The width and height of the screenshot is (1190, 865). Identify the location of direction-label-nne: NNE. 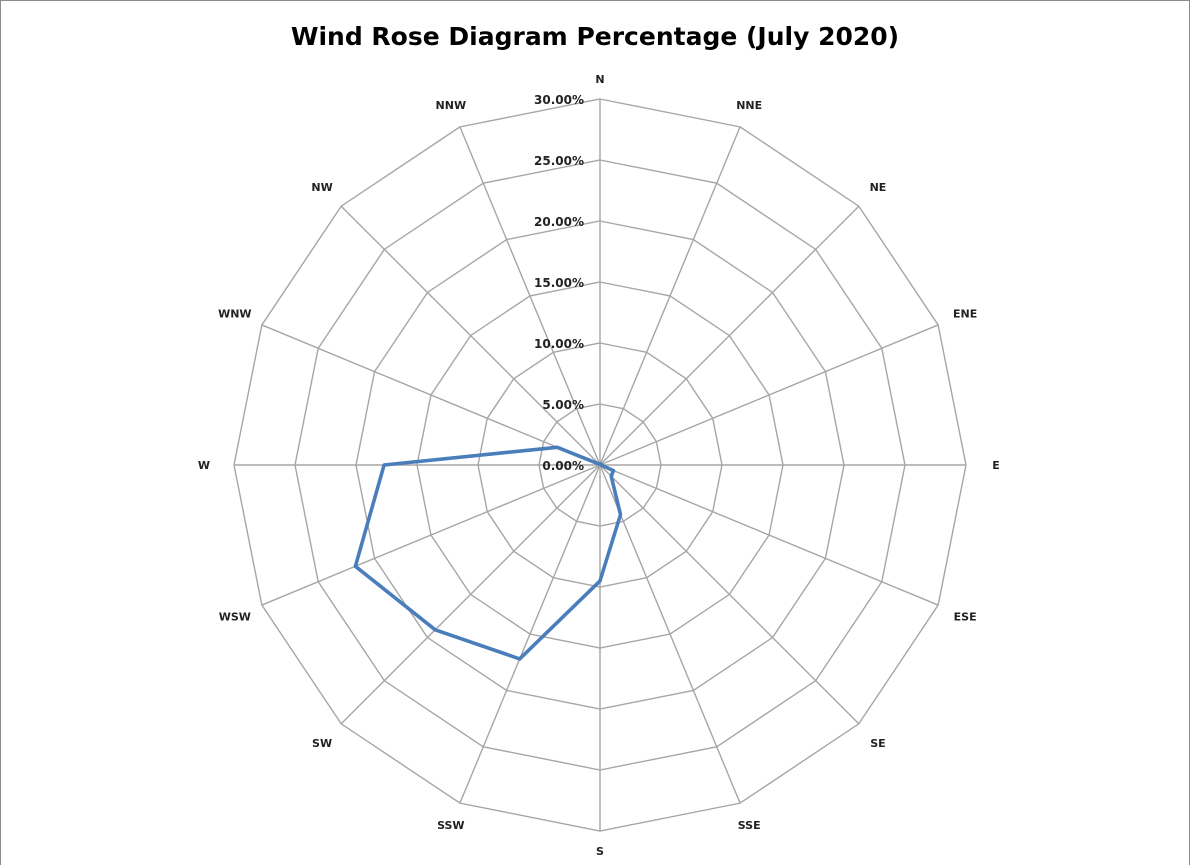
(749, 105).